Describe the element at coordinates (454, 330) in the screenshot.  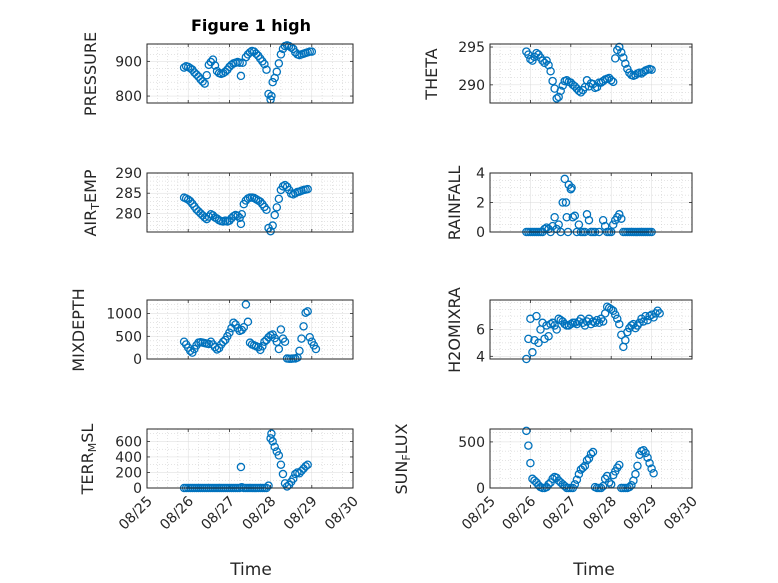
I see `y-axis-label: H2OMIXRA` at that location.